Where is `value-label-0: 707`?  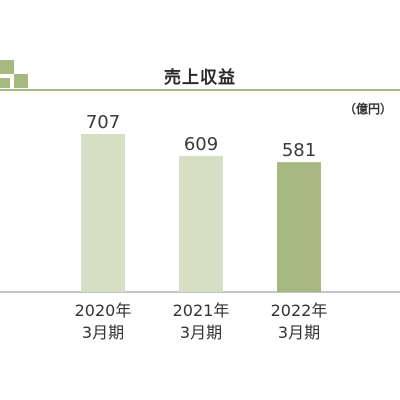 value-label-0: 707 is located at coordinates (103, 122).